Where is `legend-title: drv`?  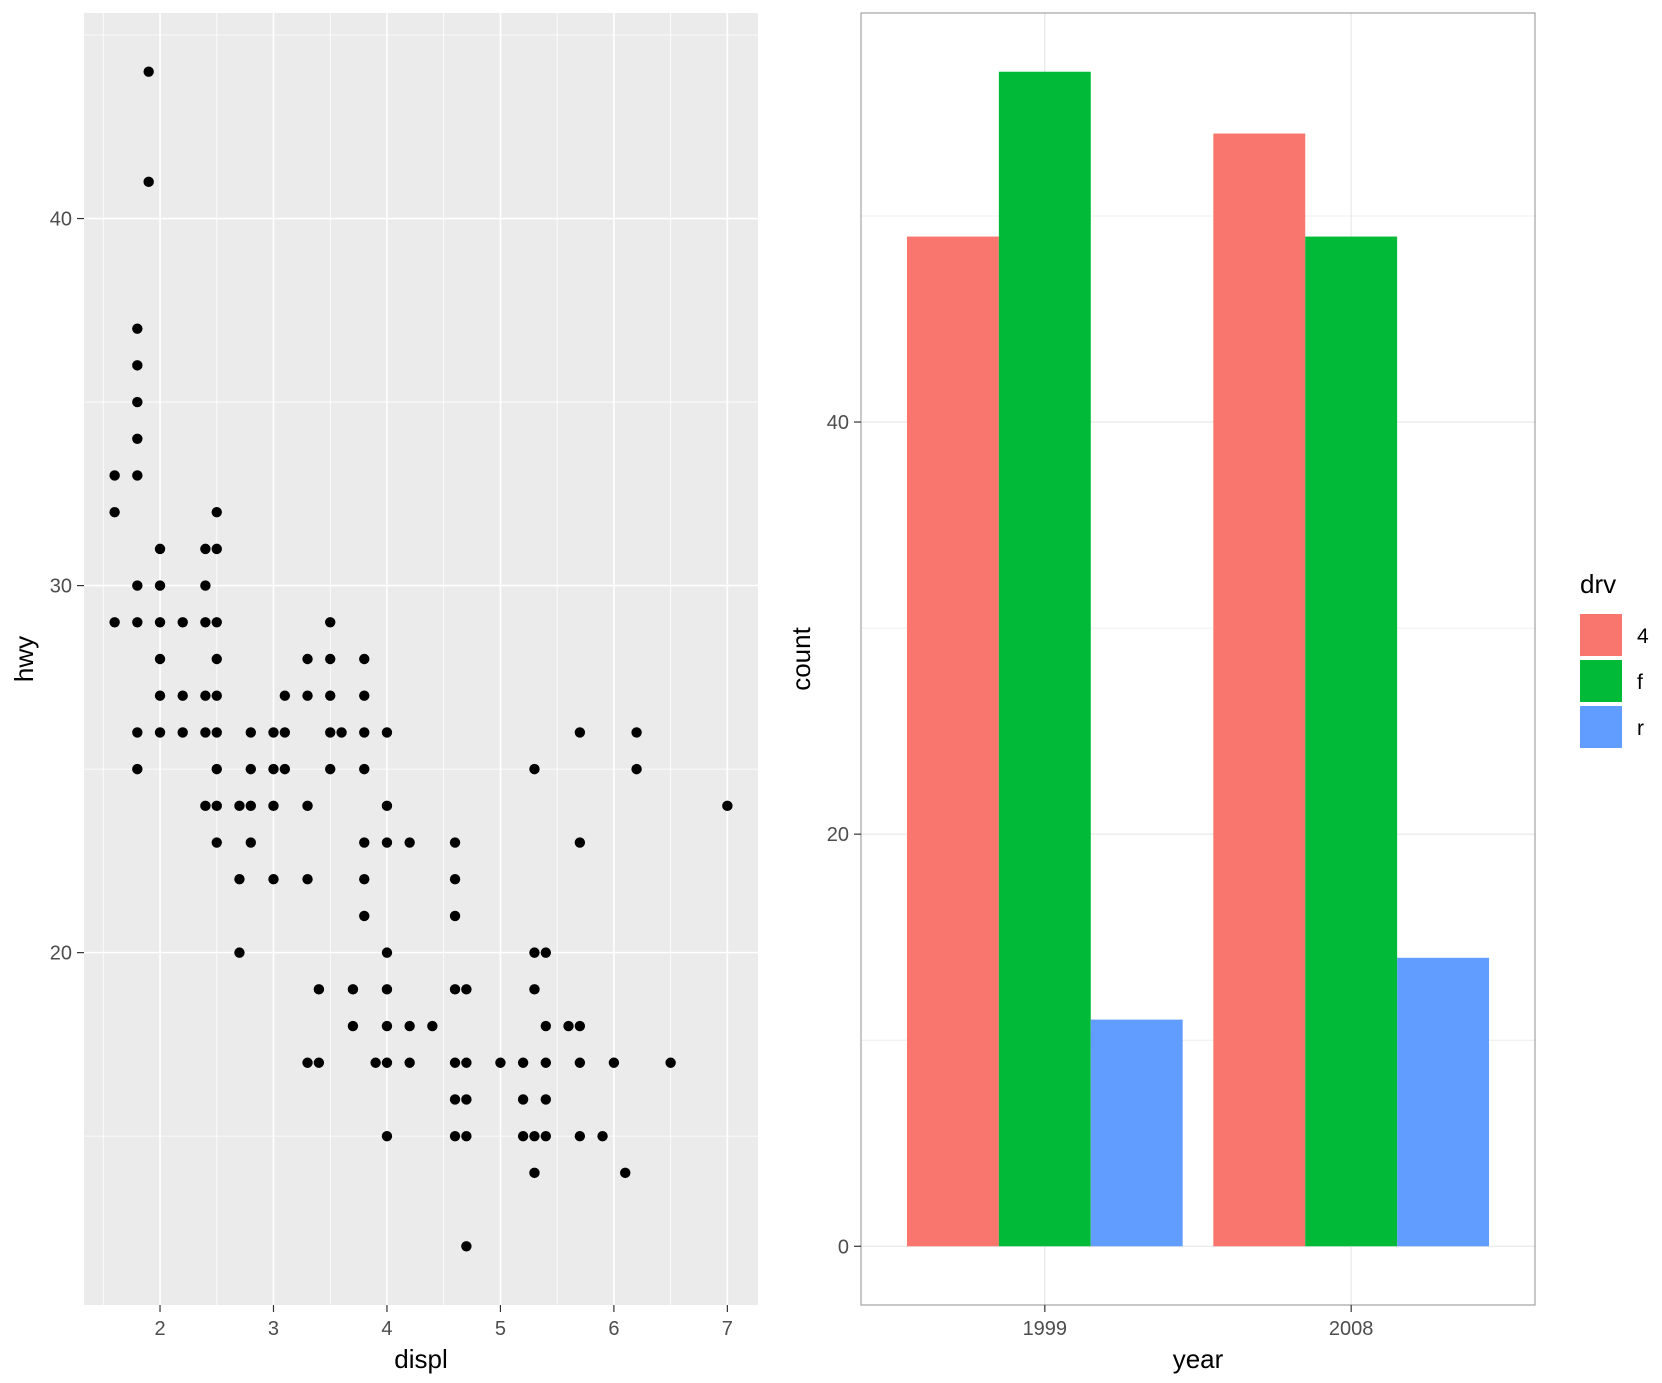 legend-title: drv is located at coordinates (1598, 584).